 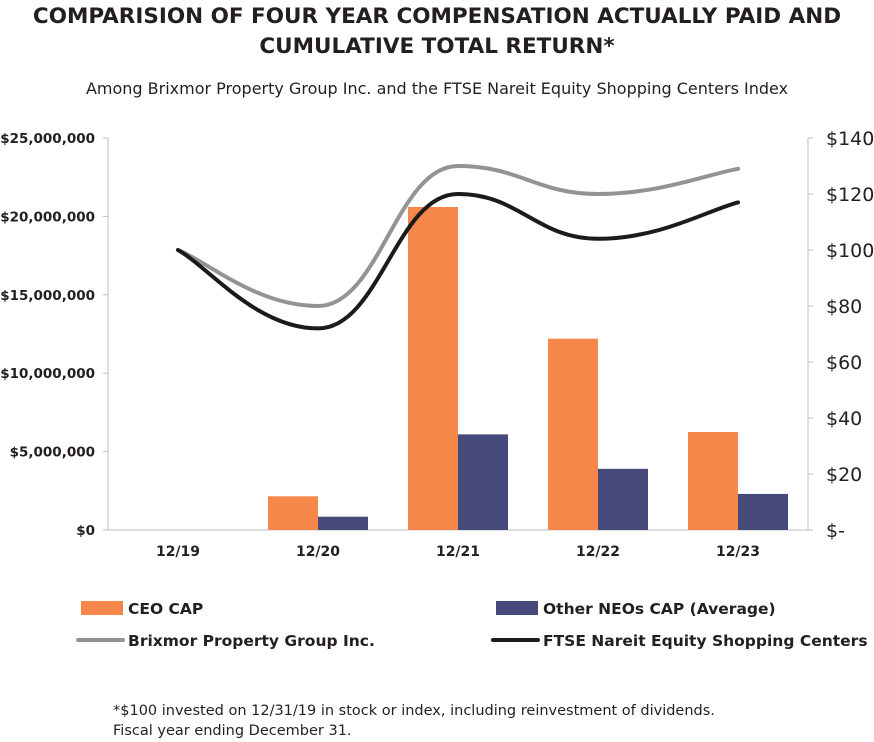 What do you see at coordinates (598, 552) in the screenshot?
I see `x-axis-tick-label: 12/22` at bounding box center [598, 552].